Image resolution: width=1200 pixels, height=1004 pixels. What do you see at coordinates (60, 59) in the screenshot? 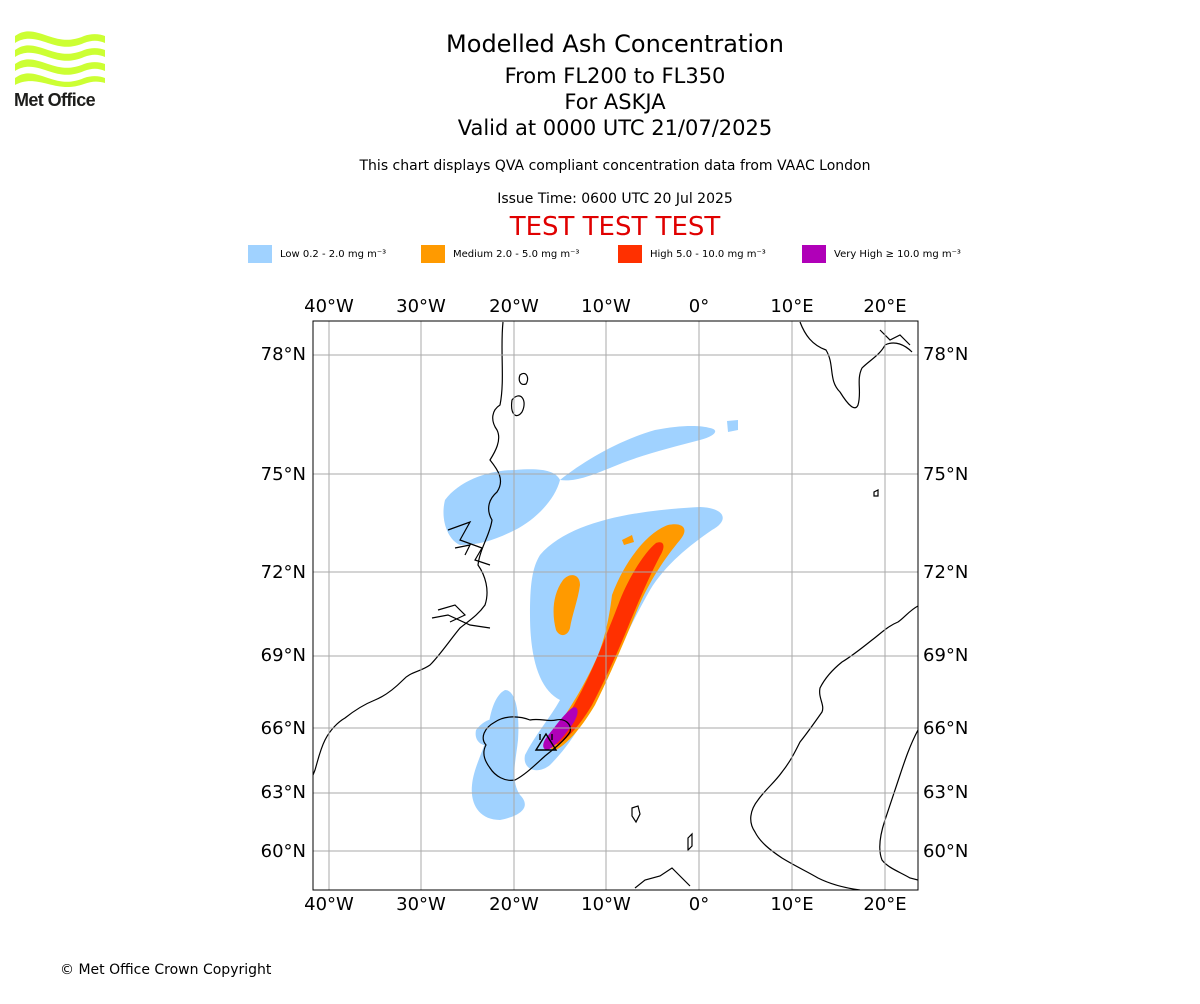
I see `met-office-waves-icon` at bounding box center [60, 59].